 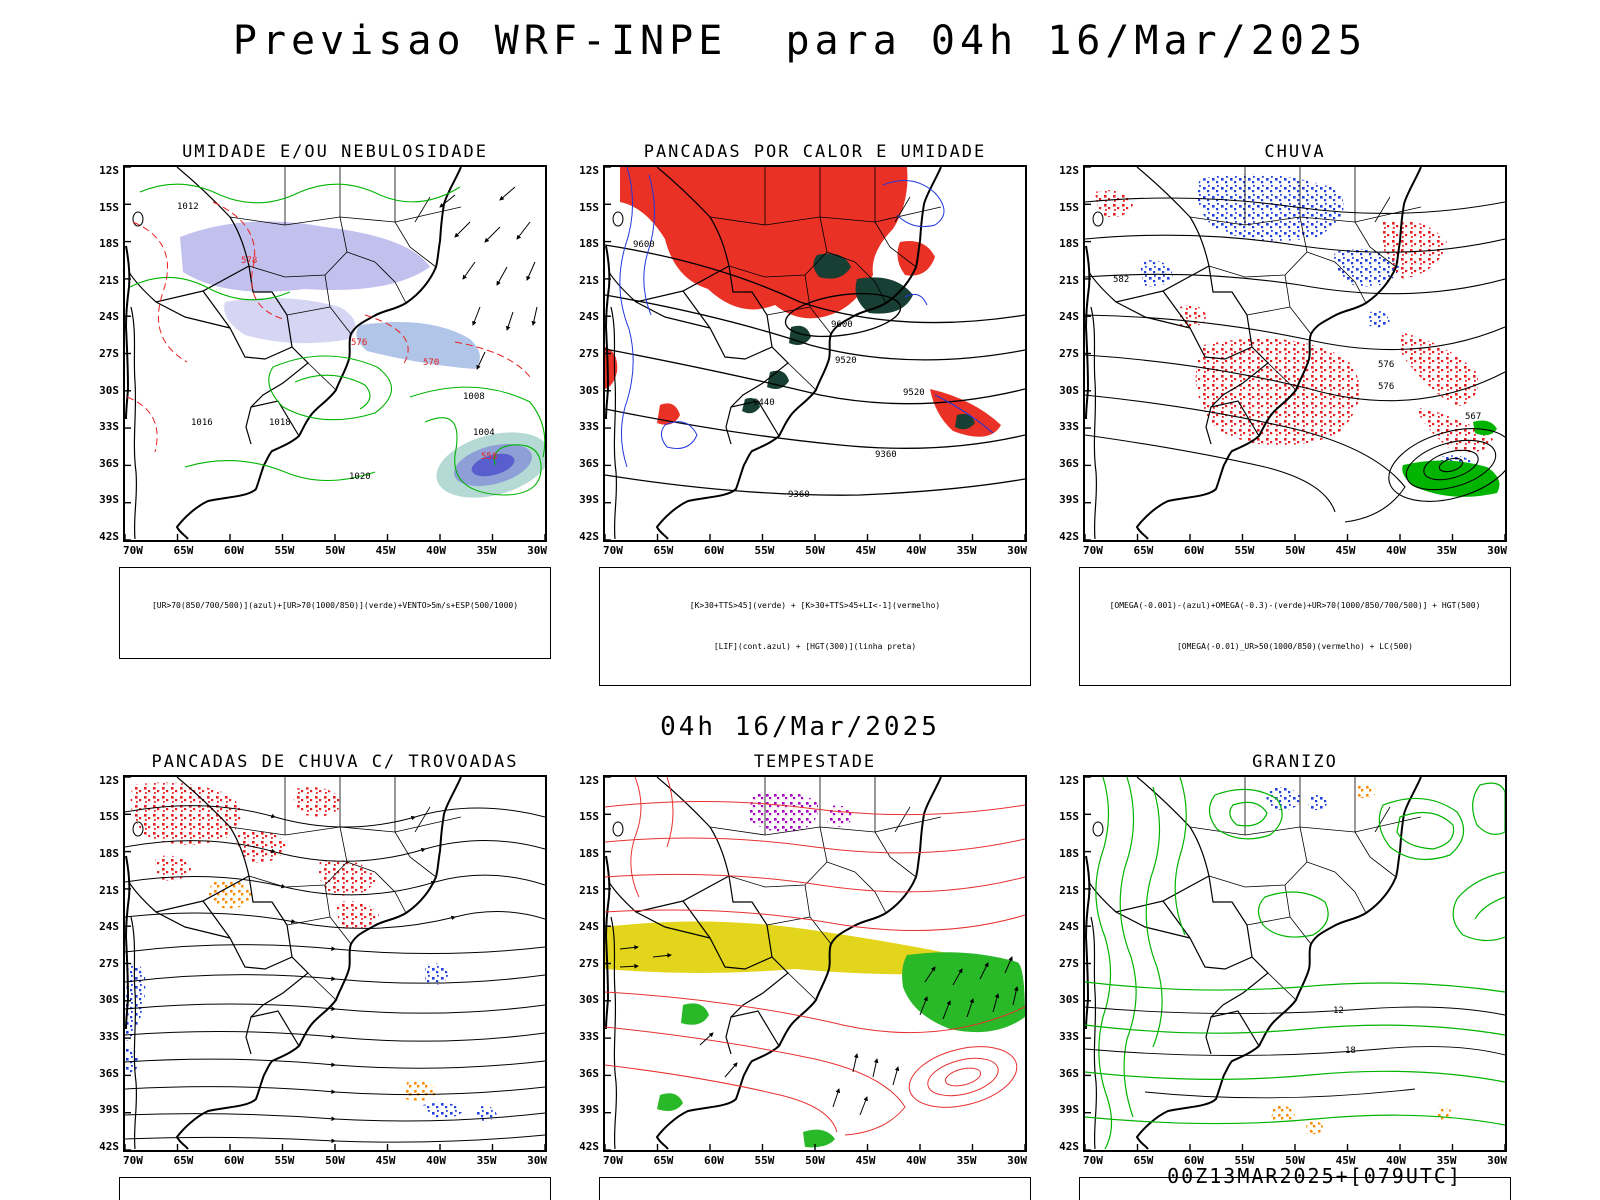 I want to click on map-canvas-chuva: 582 576 576 567, so click(x=1295, y=353).